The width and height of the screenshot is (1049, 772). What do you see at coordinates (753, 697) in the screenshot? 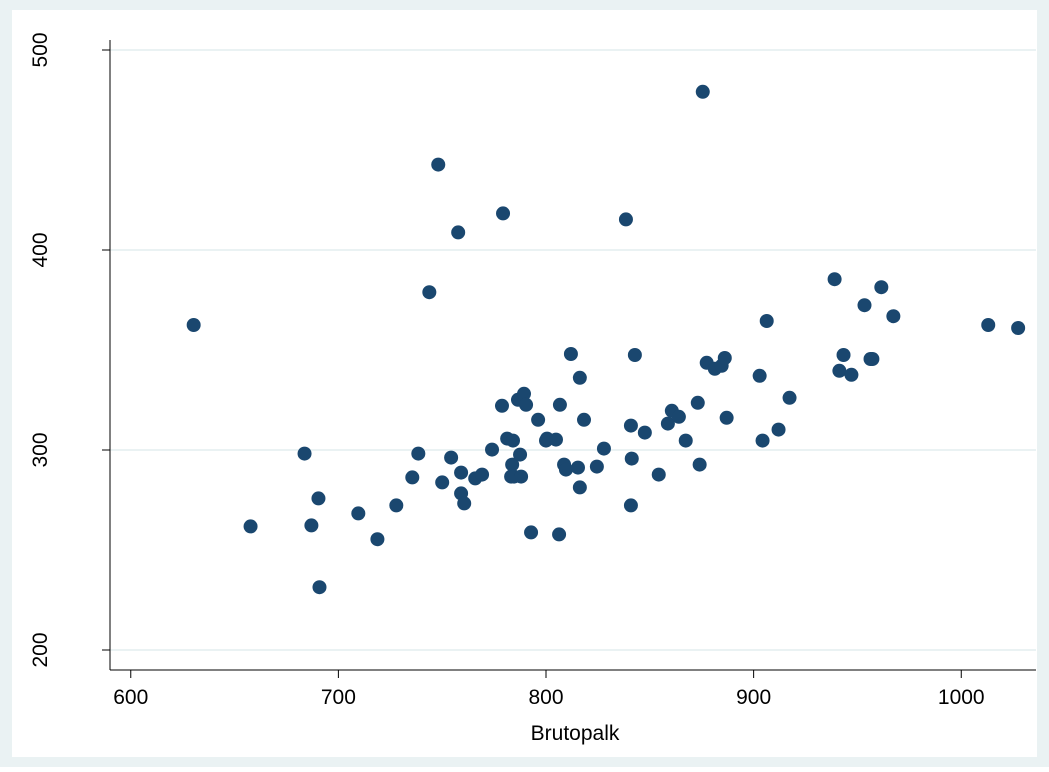
I see `x-tick-label: 900` at bounding box center [753, 697].